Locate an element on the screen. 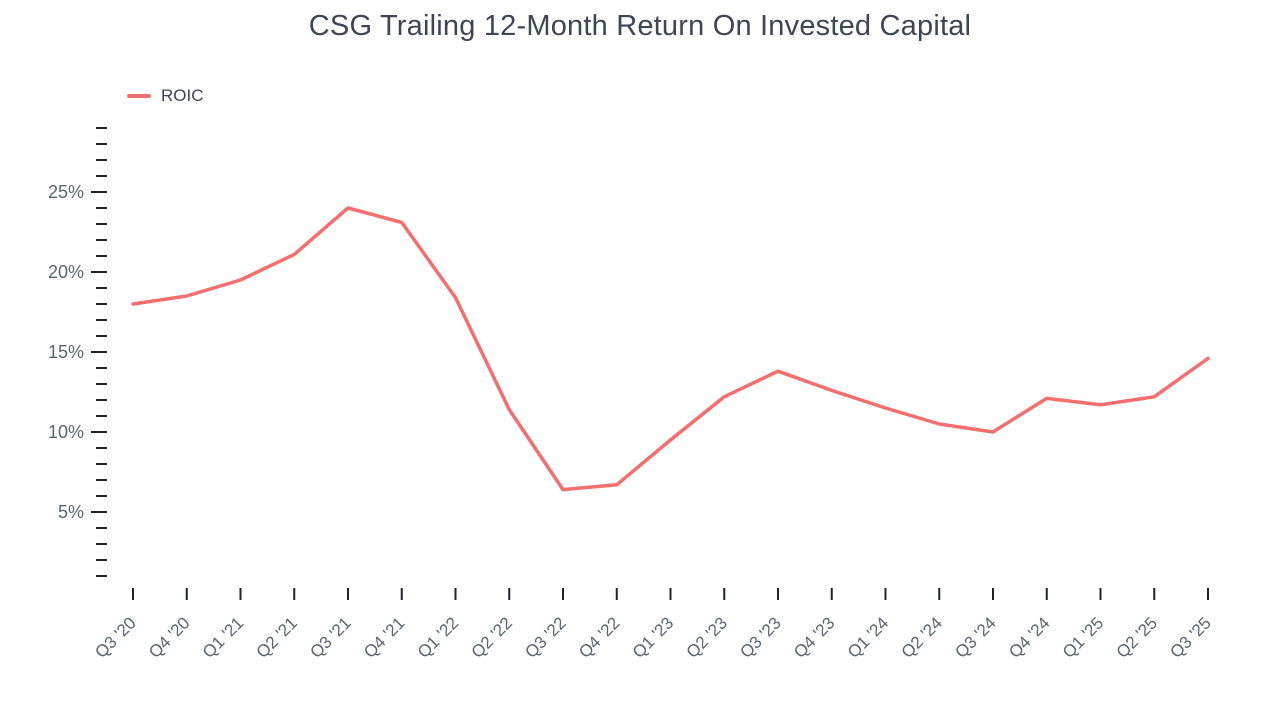 Image resolution: width=1280 pixels, height=720 pixels. x-tick-label: Q1 '25 is located at coordinates (1083, 637).